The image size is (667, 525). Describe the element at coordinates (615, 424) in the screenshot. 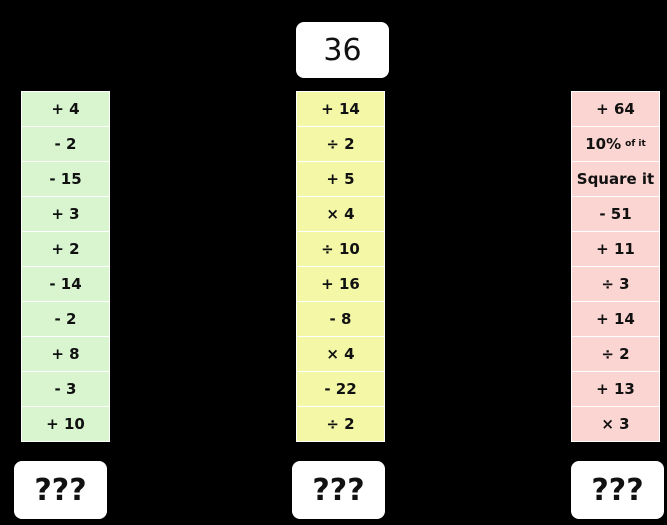

I see `step: × 3` at that location.